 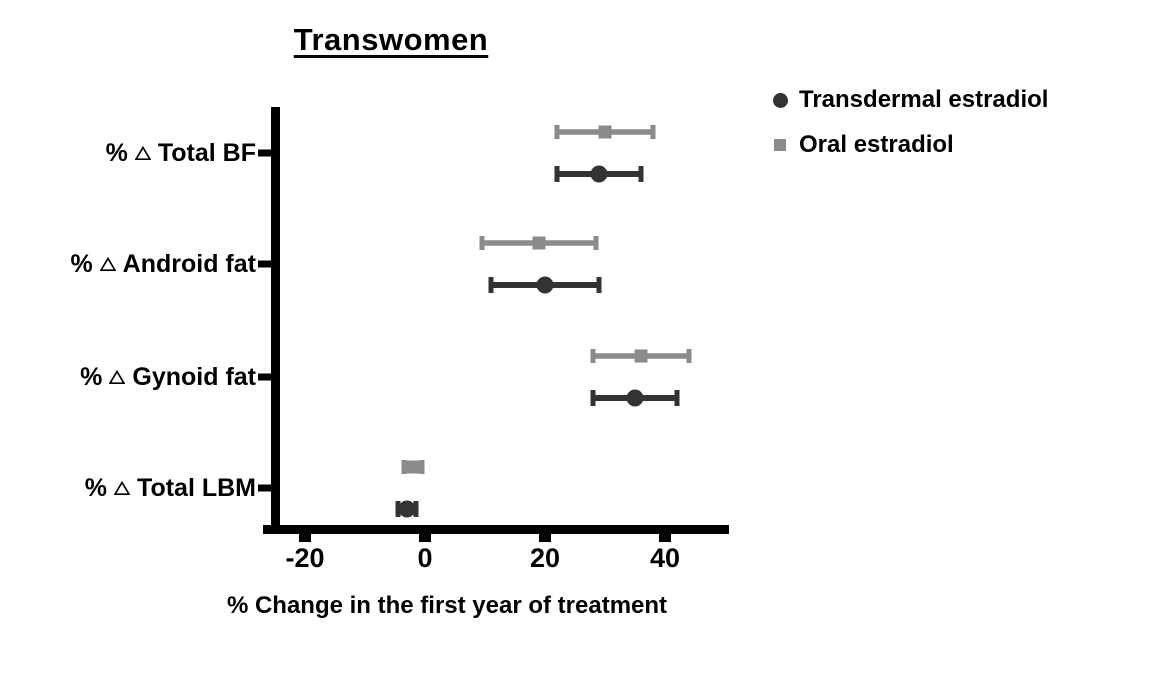 What do you see at coordinates (876, 144) in the screenshot?
I see `legend-label: Oral estradiol` at bounding box center [876, 144].